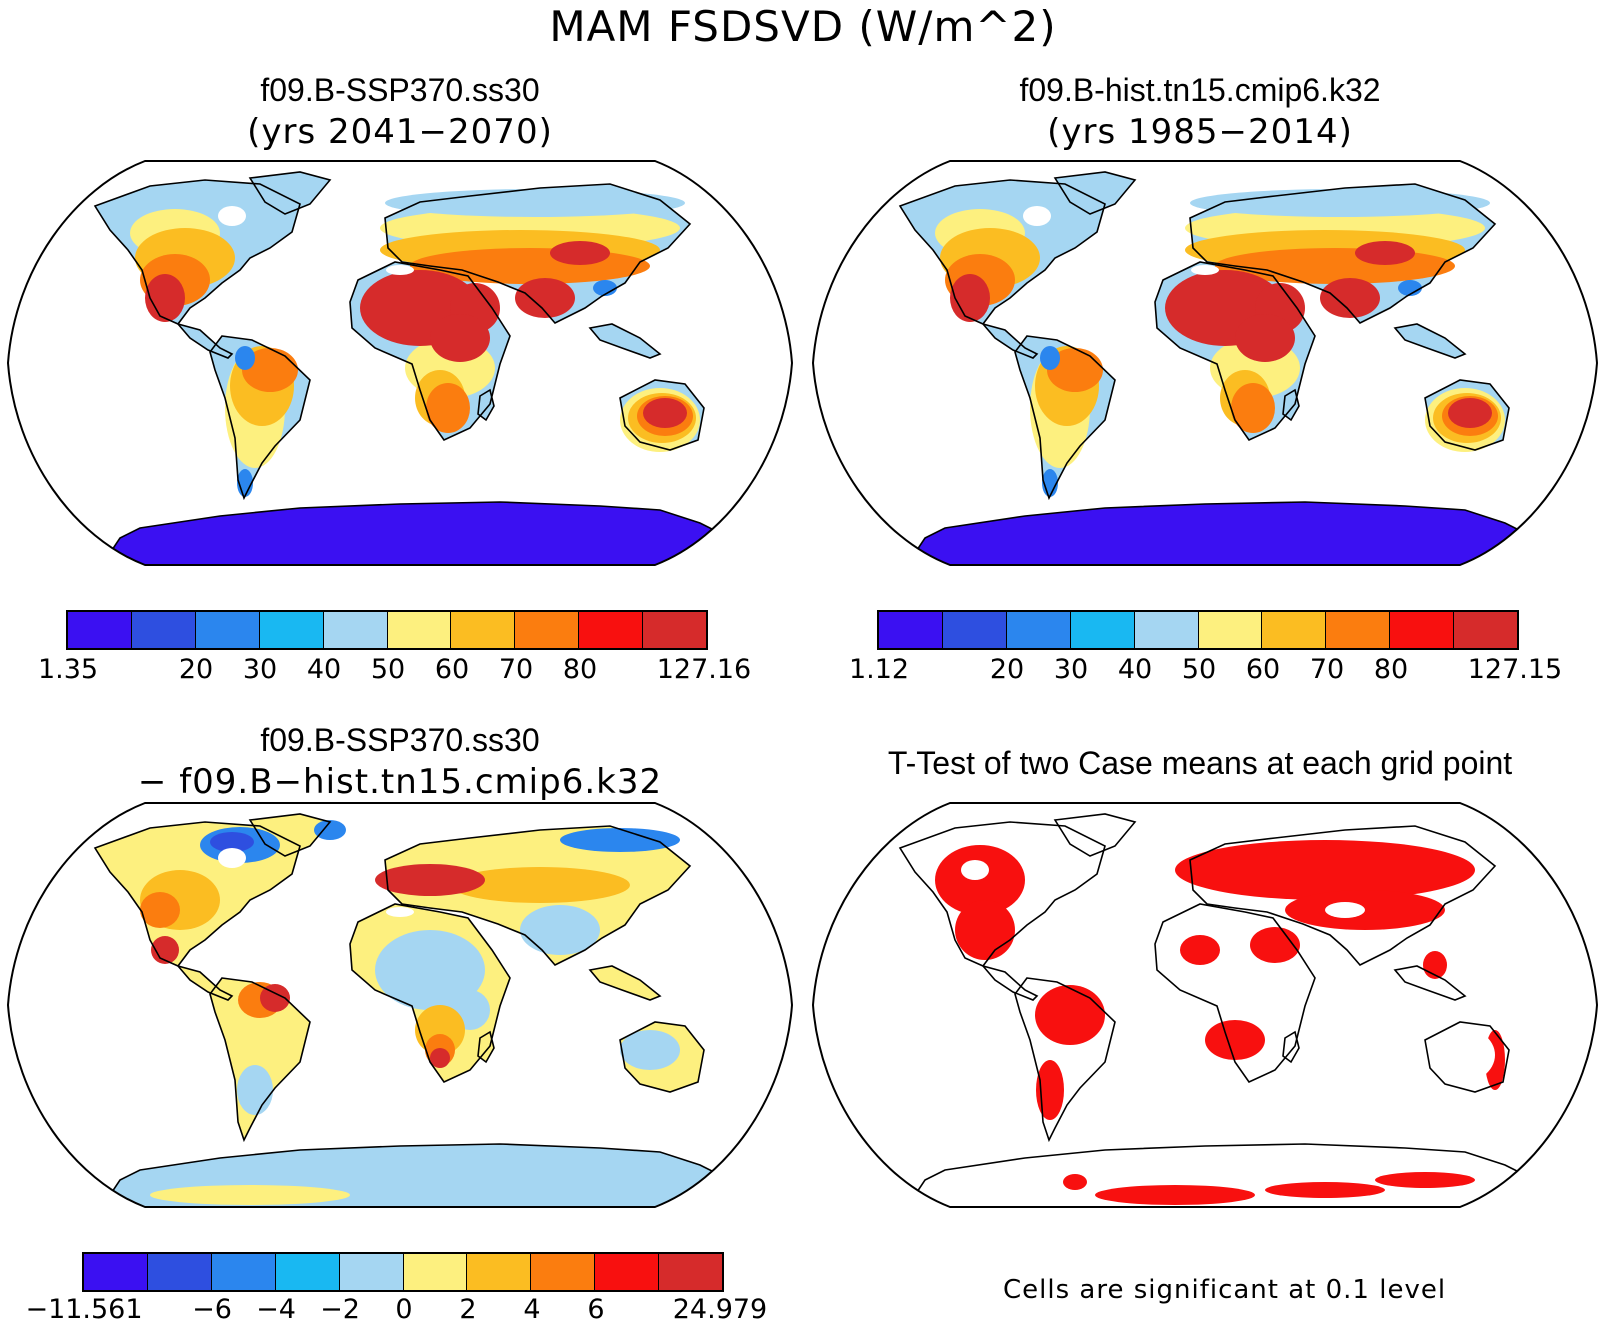  I want to click on colorbar-label: 6, so click(596, 1309).